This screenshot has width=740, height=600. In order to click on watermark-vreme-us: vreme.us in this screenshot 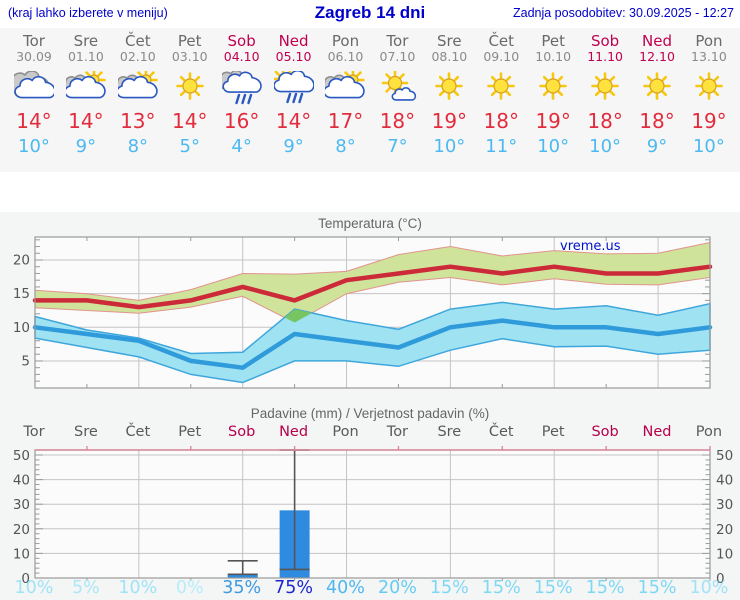, I will do `click(590, 246)`.